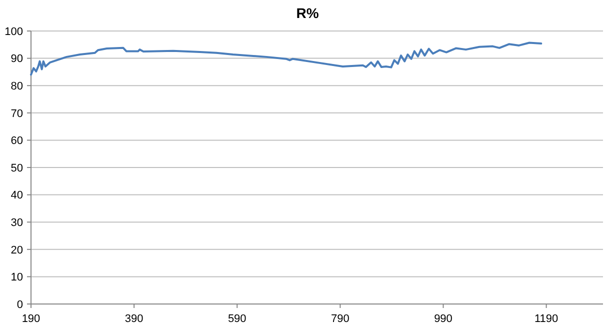 The width and height of the screenshot is (615, 332). Describe the element at coordinates (19, 304) in the screenshot. I see `y-tick-label: 0` at that location.